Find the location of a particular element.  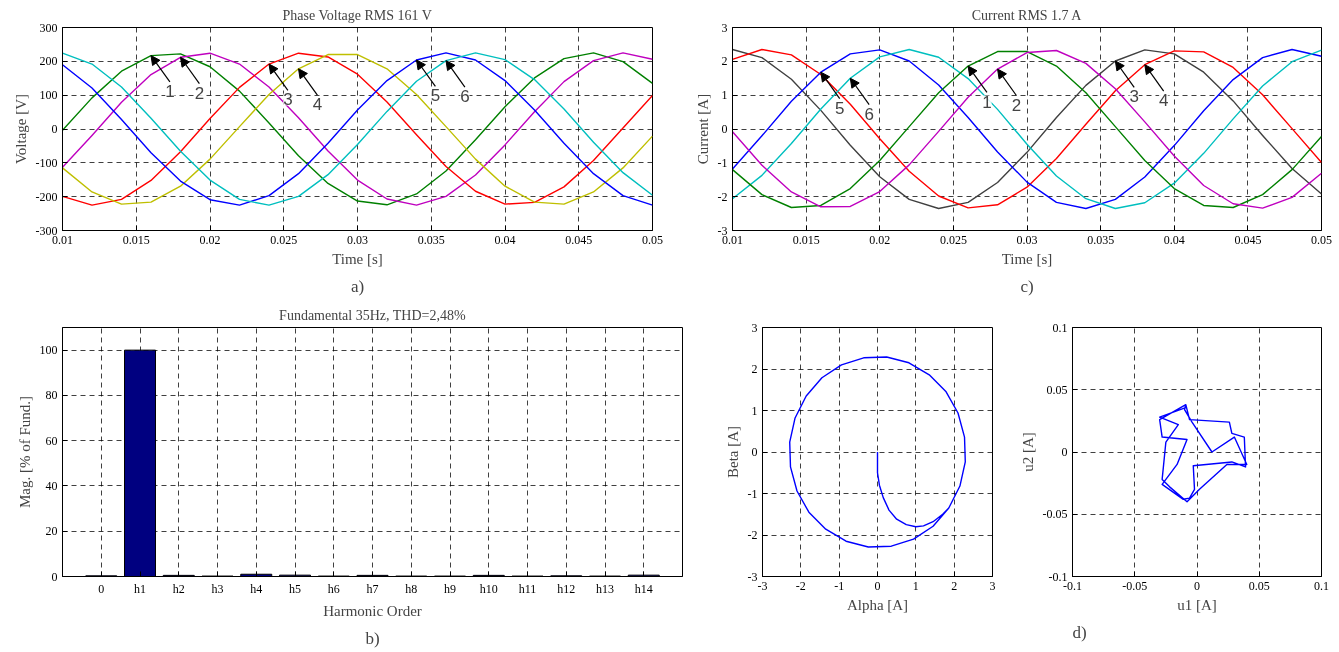

text: a) is located at coordinates (357, 286).